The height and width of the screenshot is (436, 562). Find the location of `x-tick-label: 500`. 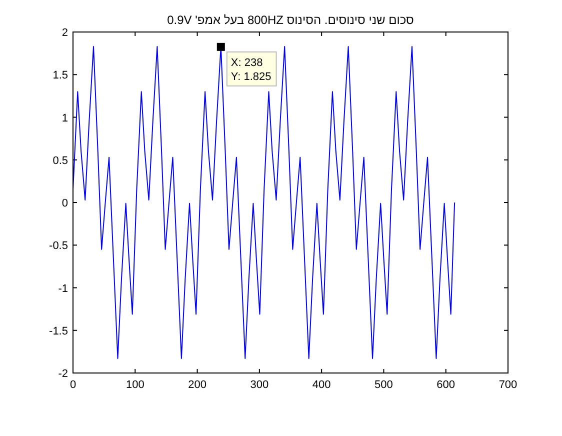

x-tick-label: 500 is located at coordinates (383, 385).